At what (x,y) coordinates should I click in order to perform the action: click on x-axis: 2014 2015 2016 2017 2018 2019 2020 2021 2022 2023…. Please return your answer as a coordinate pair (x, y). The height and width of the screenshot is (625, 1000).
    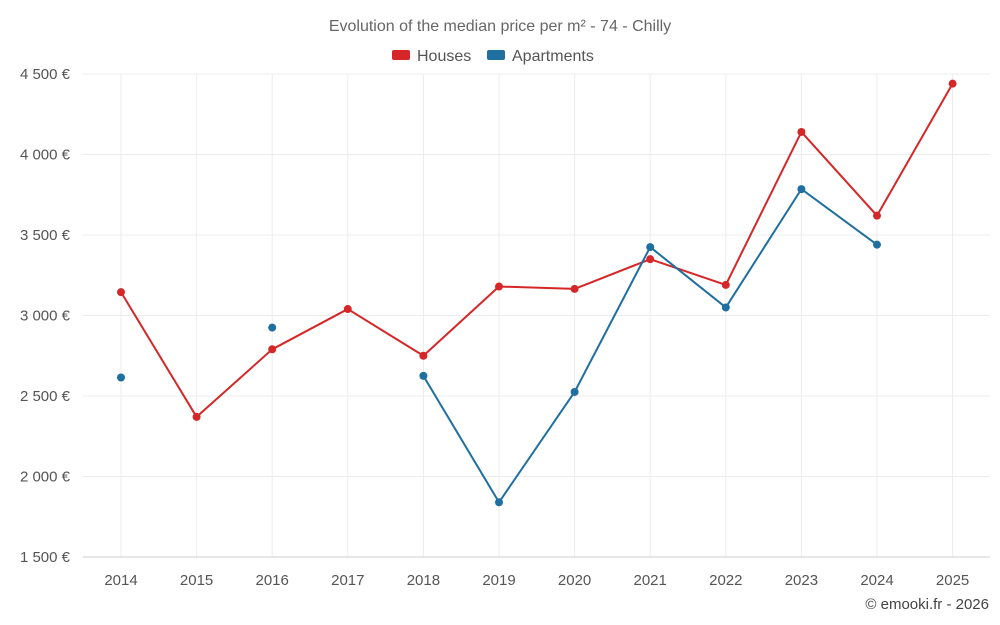
    Looking at the image, I should click on (536, 580).